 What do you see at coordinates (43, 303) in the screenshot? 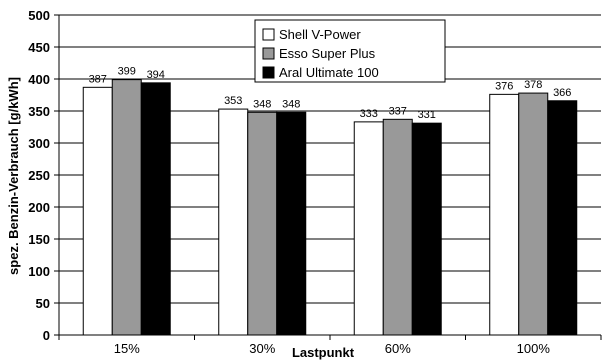
I see `y-tick-label: 50` at bounding box center [43, 303].